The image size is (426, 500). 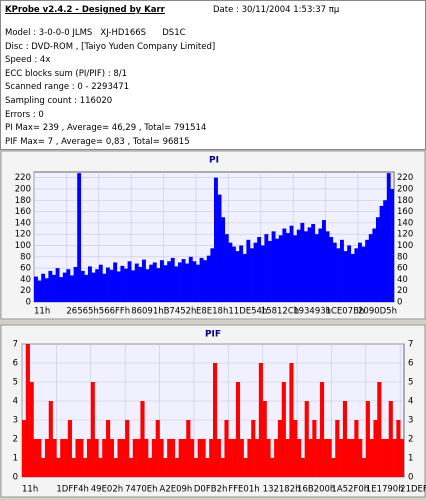 What do you see at coordinates (114, 312) in the screenshot?
I see `x-tick-label: 566FFh` at bounding box center [114, 312].